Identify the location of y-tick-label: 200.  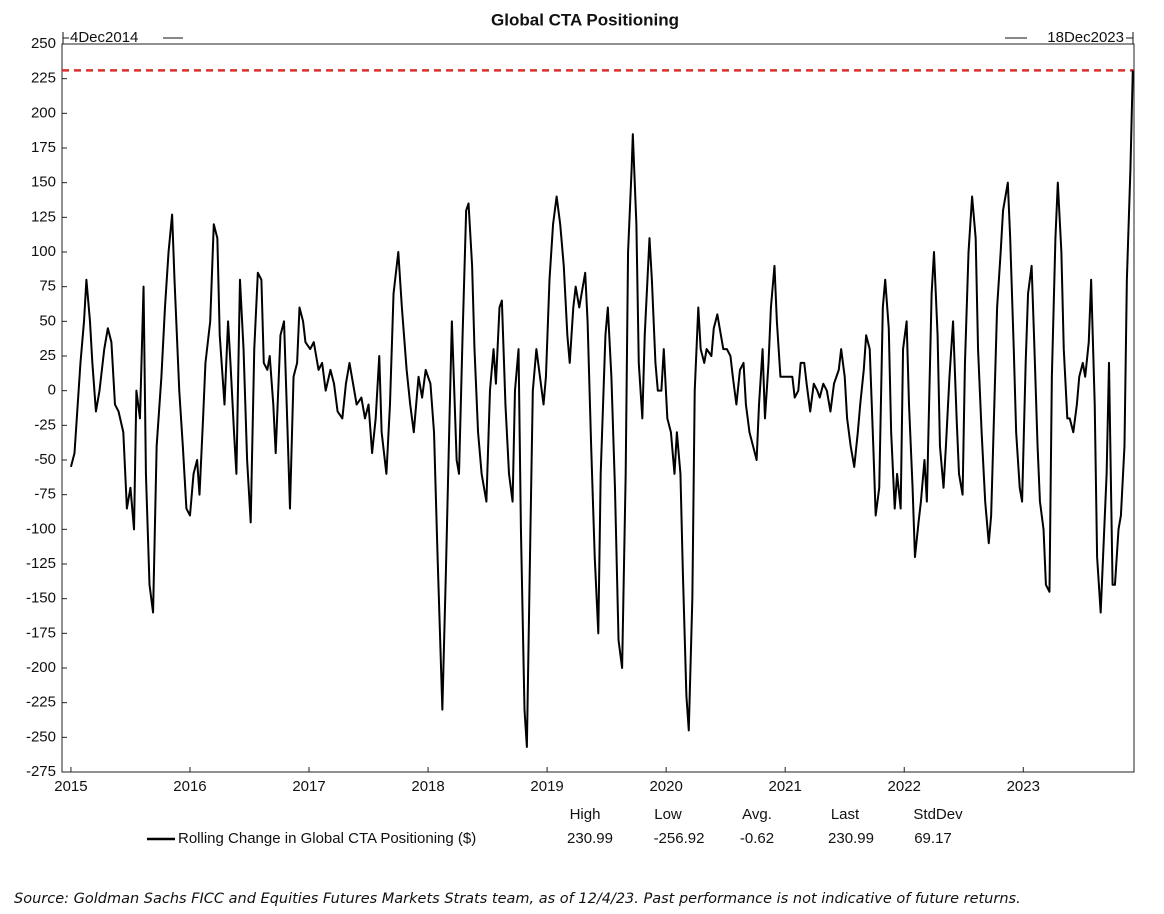
(43, 112).